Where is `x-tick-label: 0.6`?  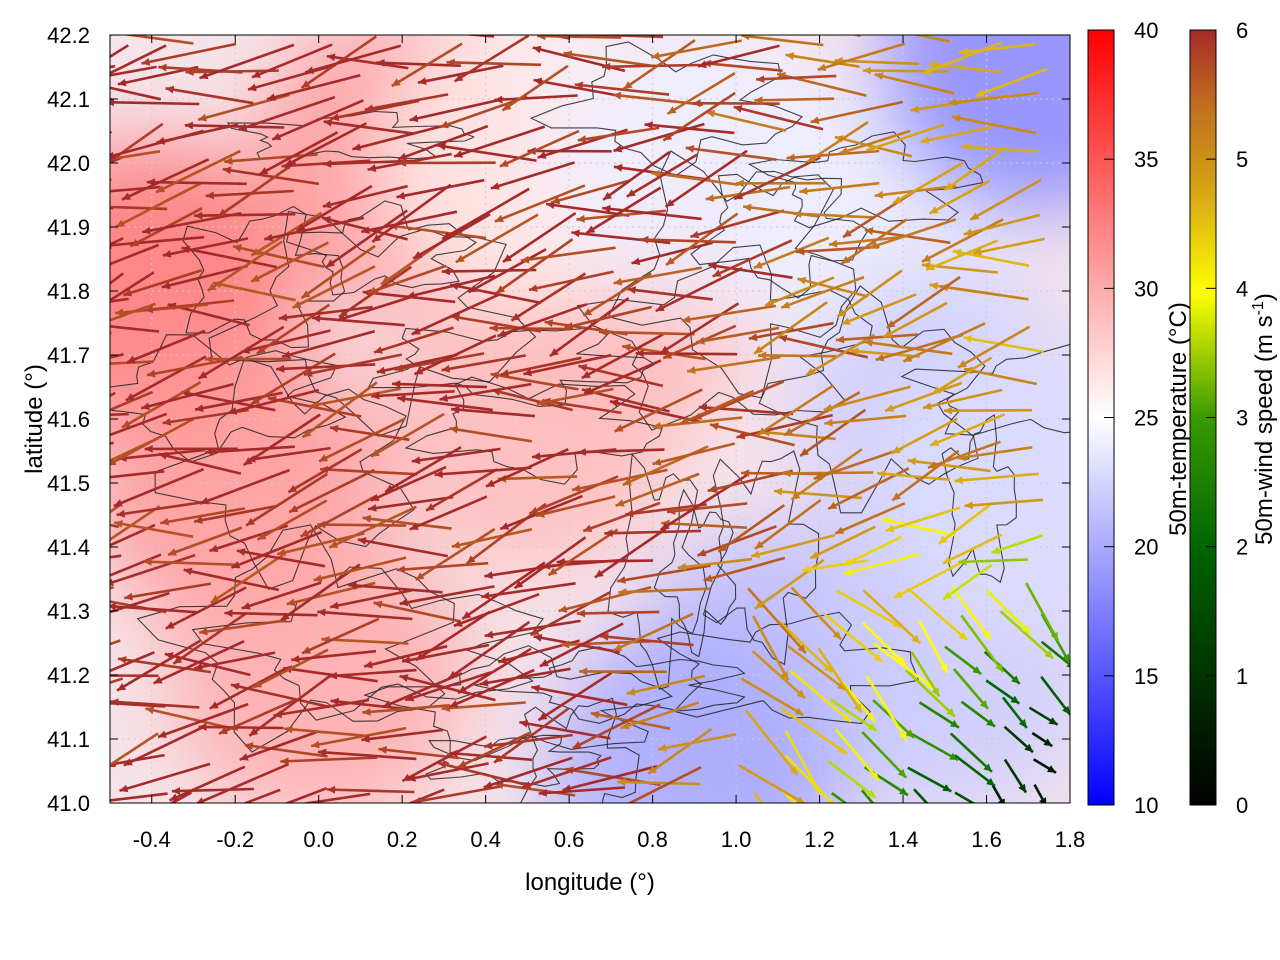 x-tick-label: 0.6 is located at coordinates (569, 839).